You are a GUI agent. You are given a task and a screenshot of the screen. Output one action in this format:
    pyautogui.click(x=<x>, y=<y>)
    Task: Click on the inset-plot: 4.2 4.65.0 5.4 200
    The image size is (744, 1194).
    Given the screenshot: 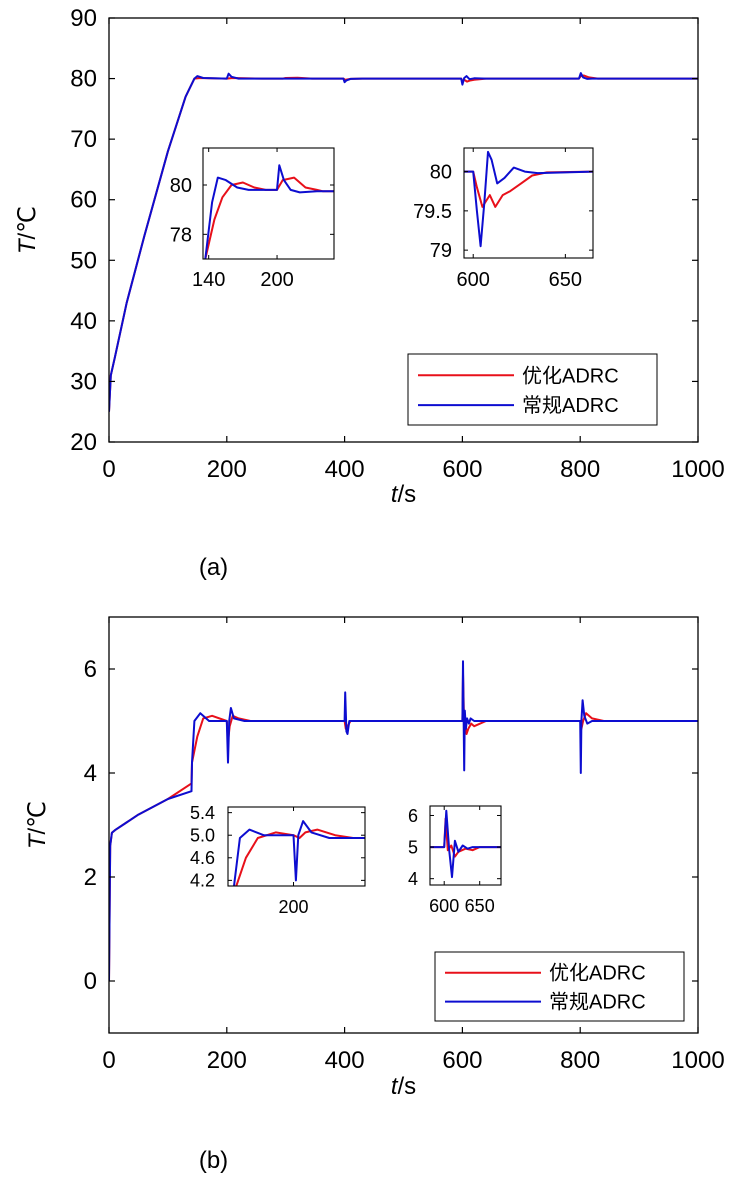 What is the action you would take?
    pyautogui.click(x=278, y=860)
    